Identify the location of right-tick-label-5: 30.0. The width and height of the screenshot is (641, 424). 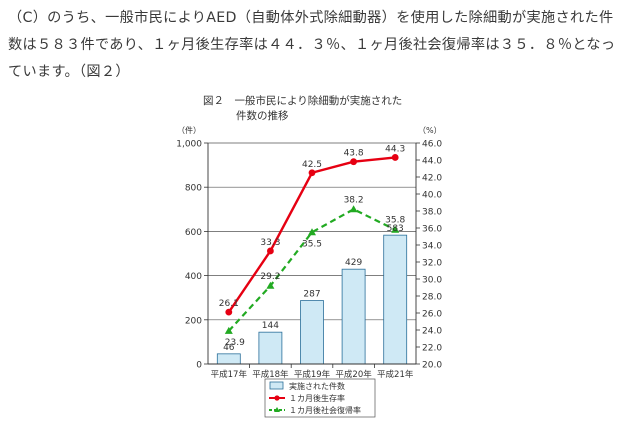
(432, 281).